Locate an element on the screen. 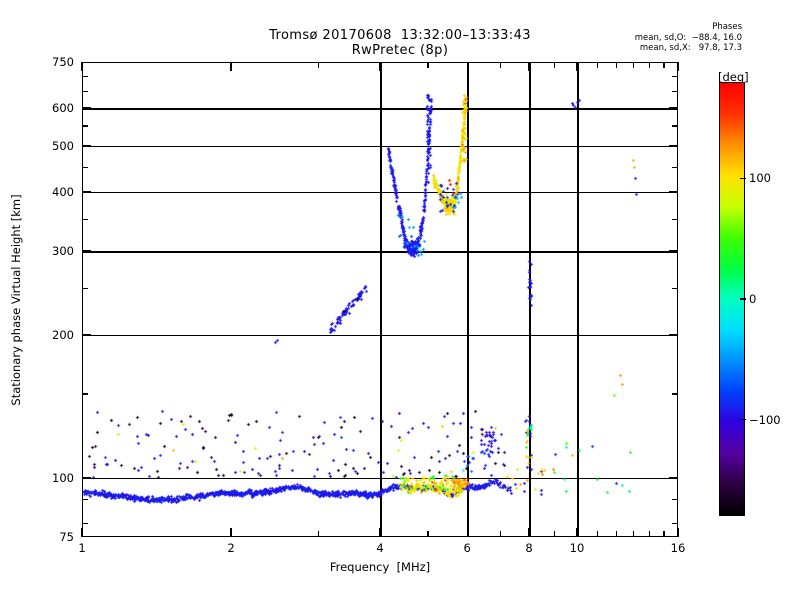 The image size is (800, 600). y-tick-label: 300 is located at coordinates (63, 251).